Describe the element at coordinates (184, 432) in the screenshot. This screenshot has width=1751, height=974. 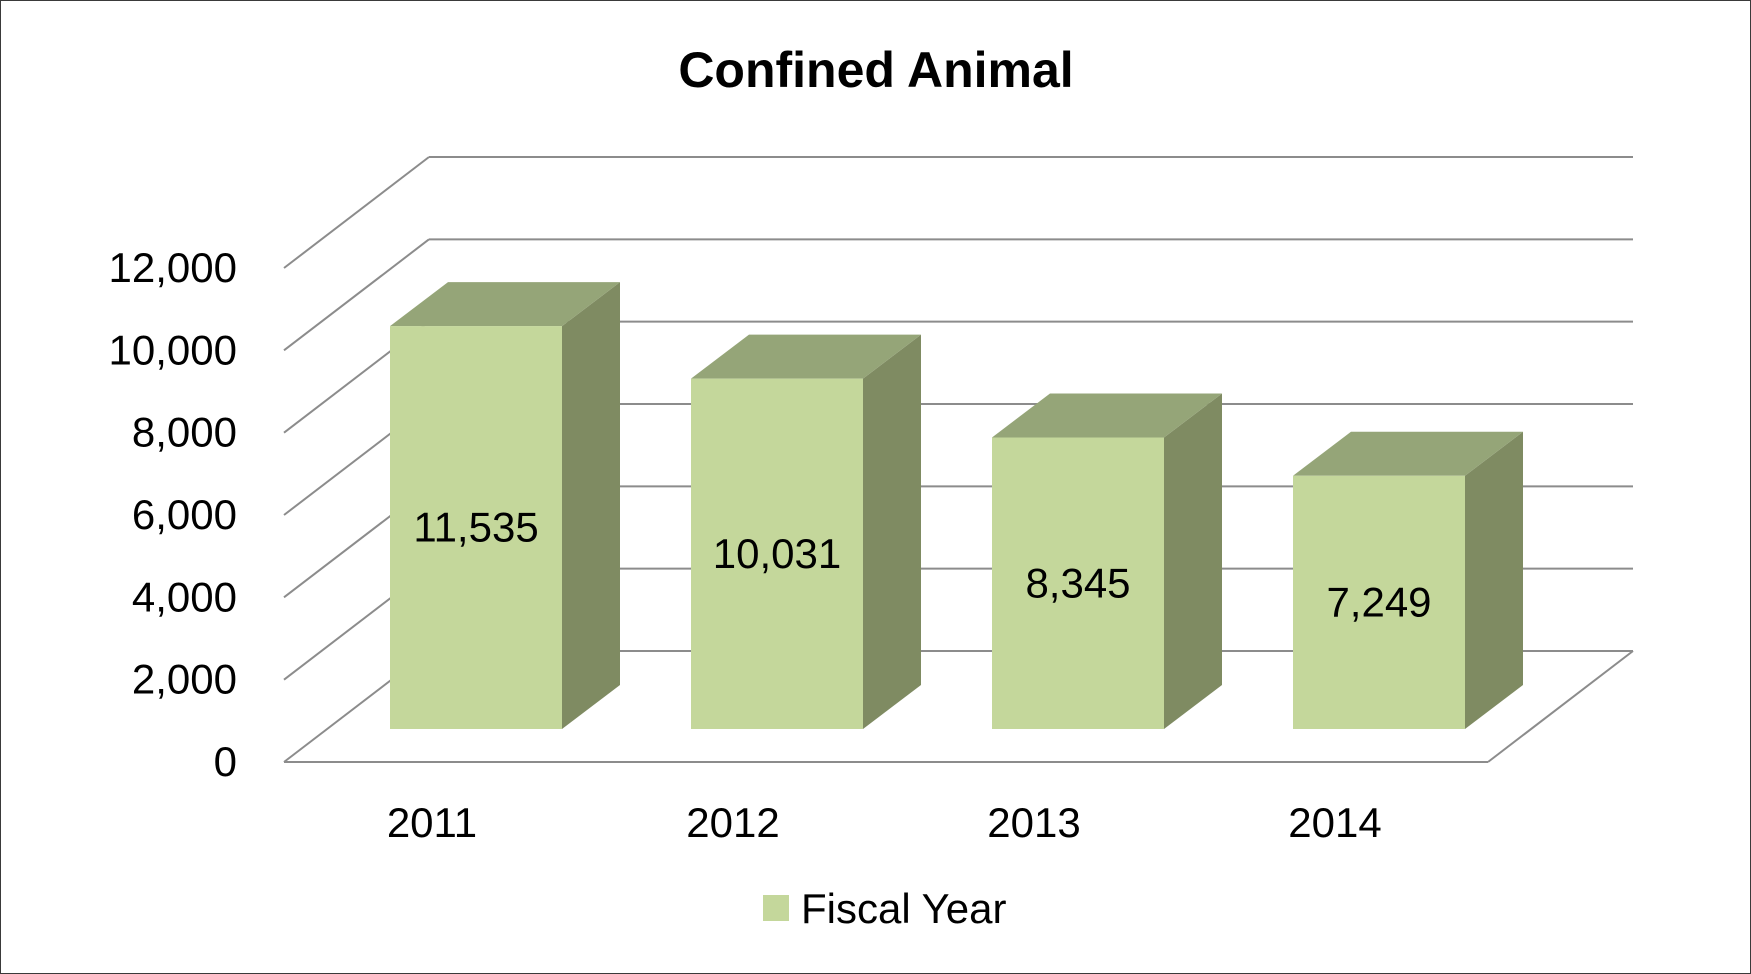
I see `y-tick-label: 8,000` at that location.